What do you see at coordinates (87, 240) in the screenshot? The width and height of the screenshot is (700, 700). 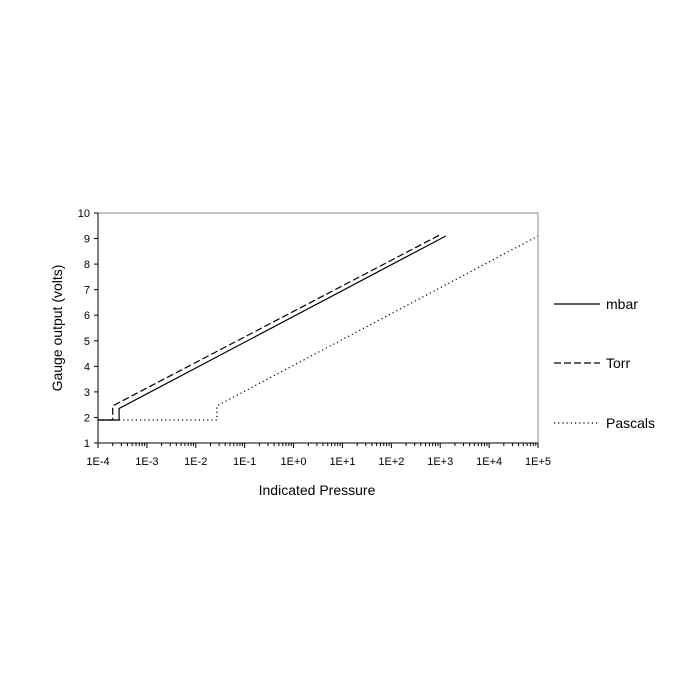 I see `y-tick-label-9: 9` at bounding box center [87, 240].